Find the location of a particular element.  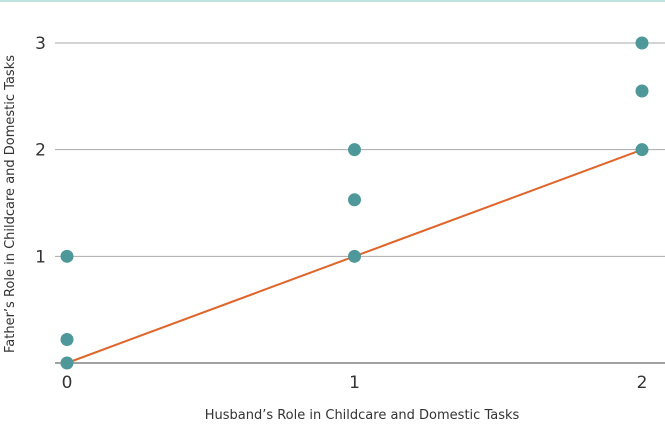

x-tick-label-2: 2 is located at coordinates (642, 383).